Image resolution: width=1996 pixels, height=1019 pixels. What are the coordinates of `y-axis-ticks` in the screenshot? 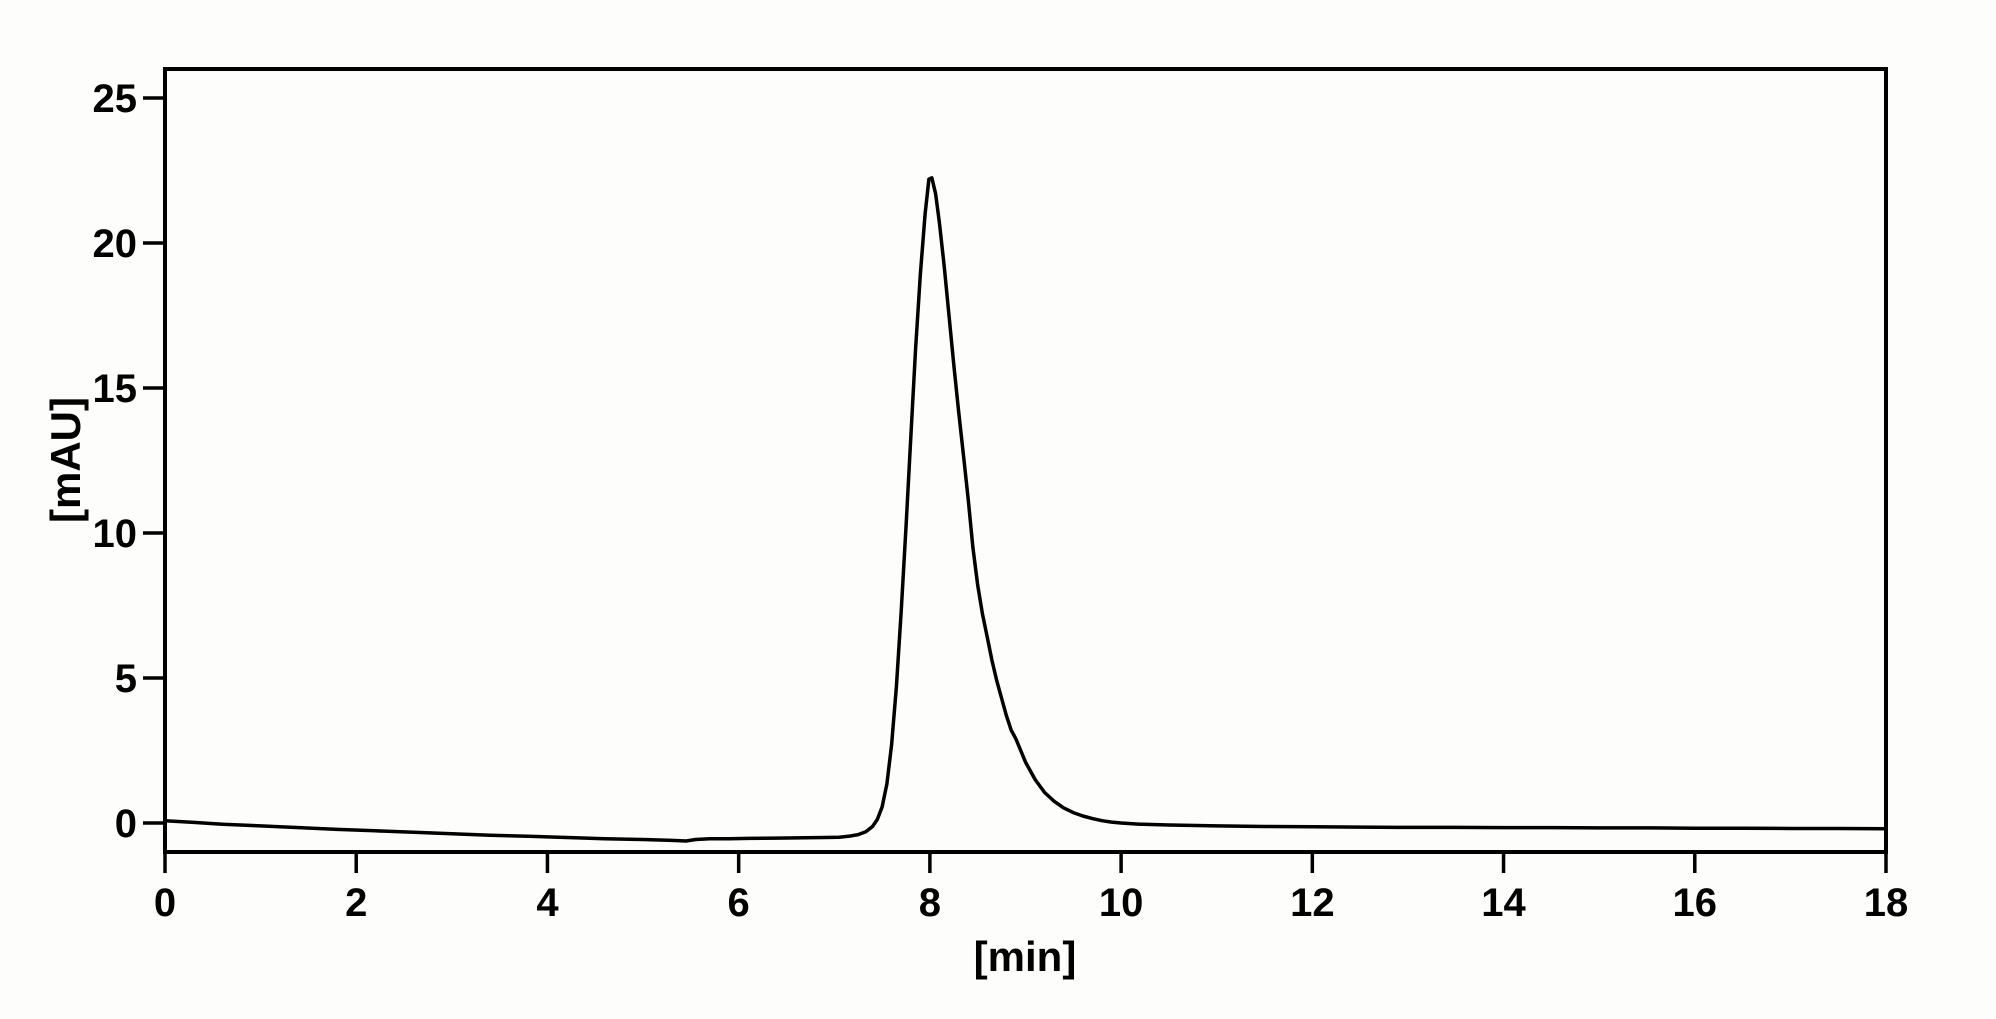 It's located at (154, 460).